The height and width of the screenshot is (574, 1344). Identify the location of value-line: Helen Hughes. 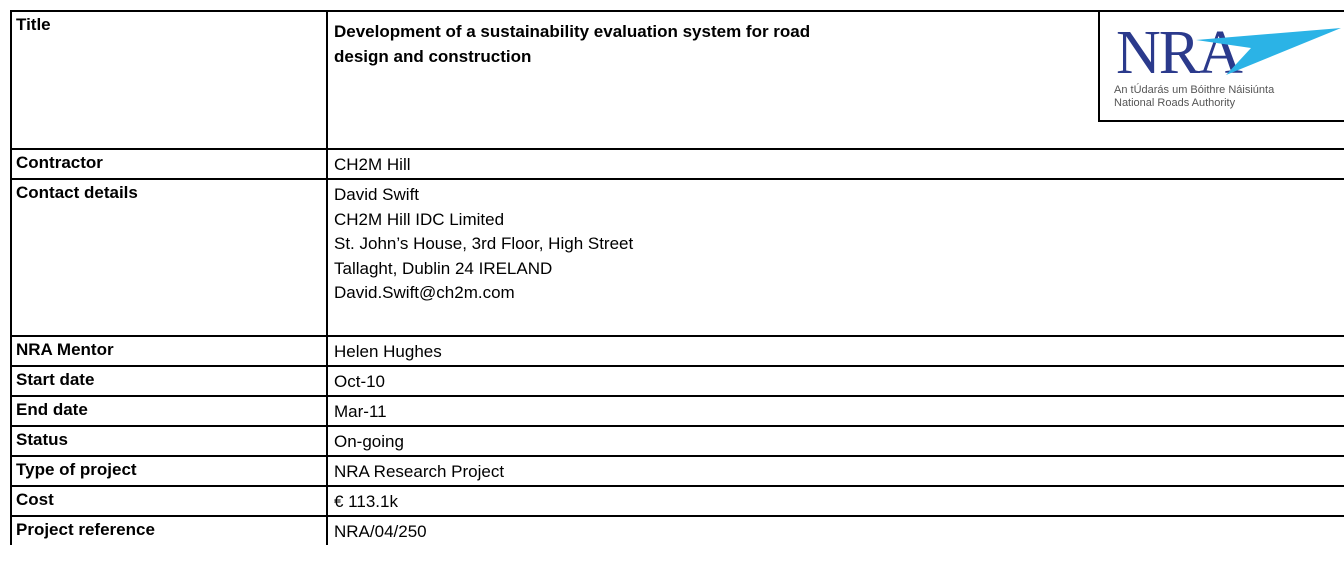
(388, 351).